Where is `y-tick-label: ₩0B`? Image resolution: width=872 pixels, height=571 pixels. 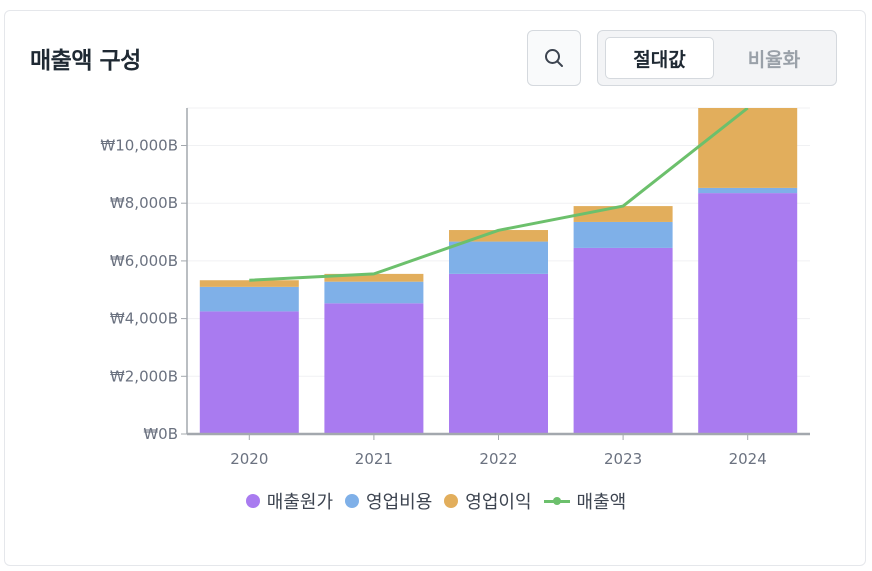 y-tick-label: ₩0B is located at coordinates (160, 434).